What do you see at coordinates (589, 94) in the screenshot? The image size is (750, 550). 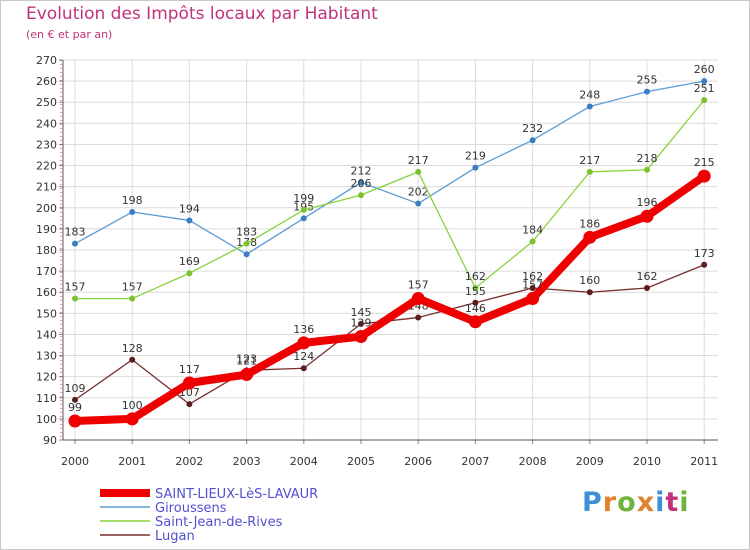 I see `data-label: 248` at bounding box center [589, 94].